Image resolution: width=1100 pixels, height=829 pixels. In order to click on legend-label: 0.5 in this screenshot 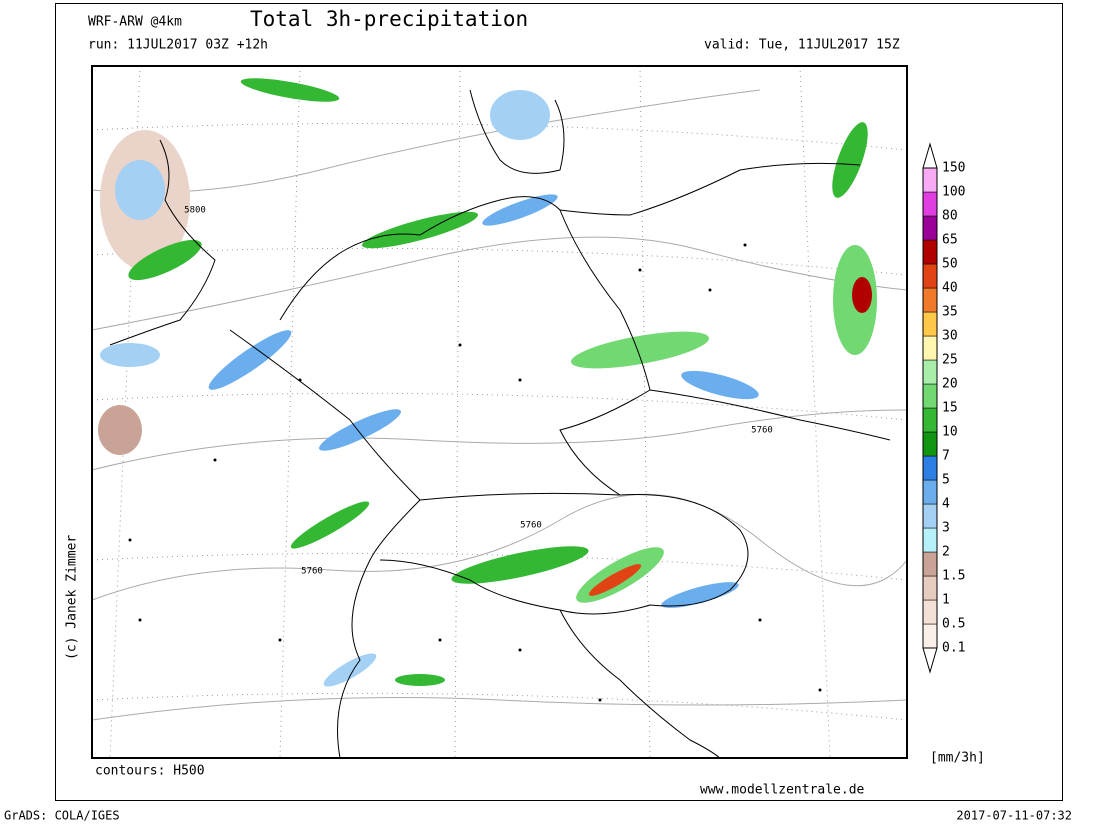, I will do `click(953, 624)`.